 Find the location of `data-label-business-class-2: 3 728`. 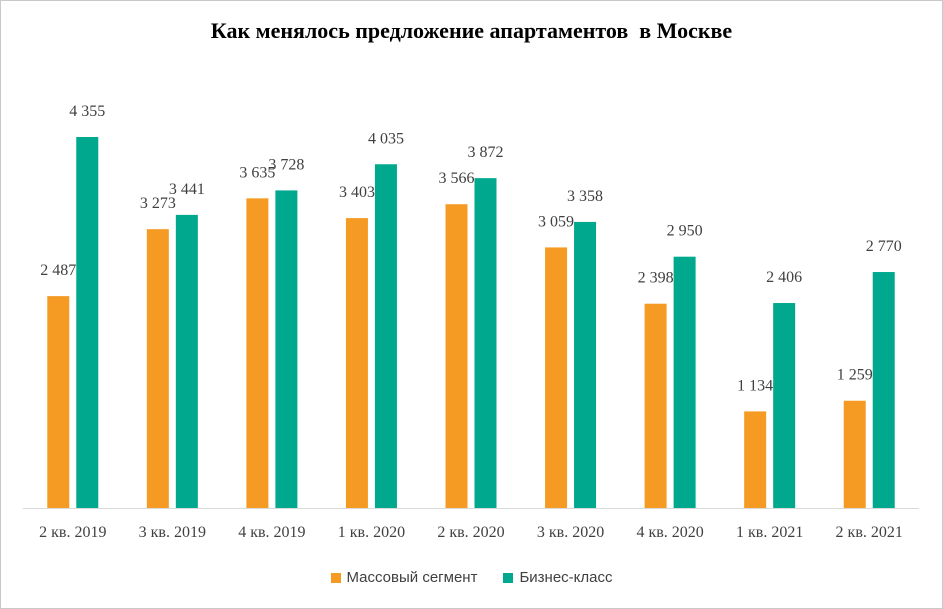

data-label-business-class-2: 3 728 is located at coordinates (286, 164).